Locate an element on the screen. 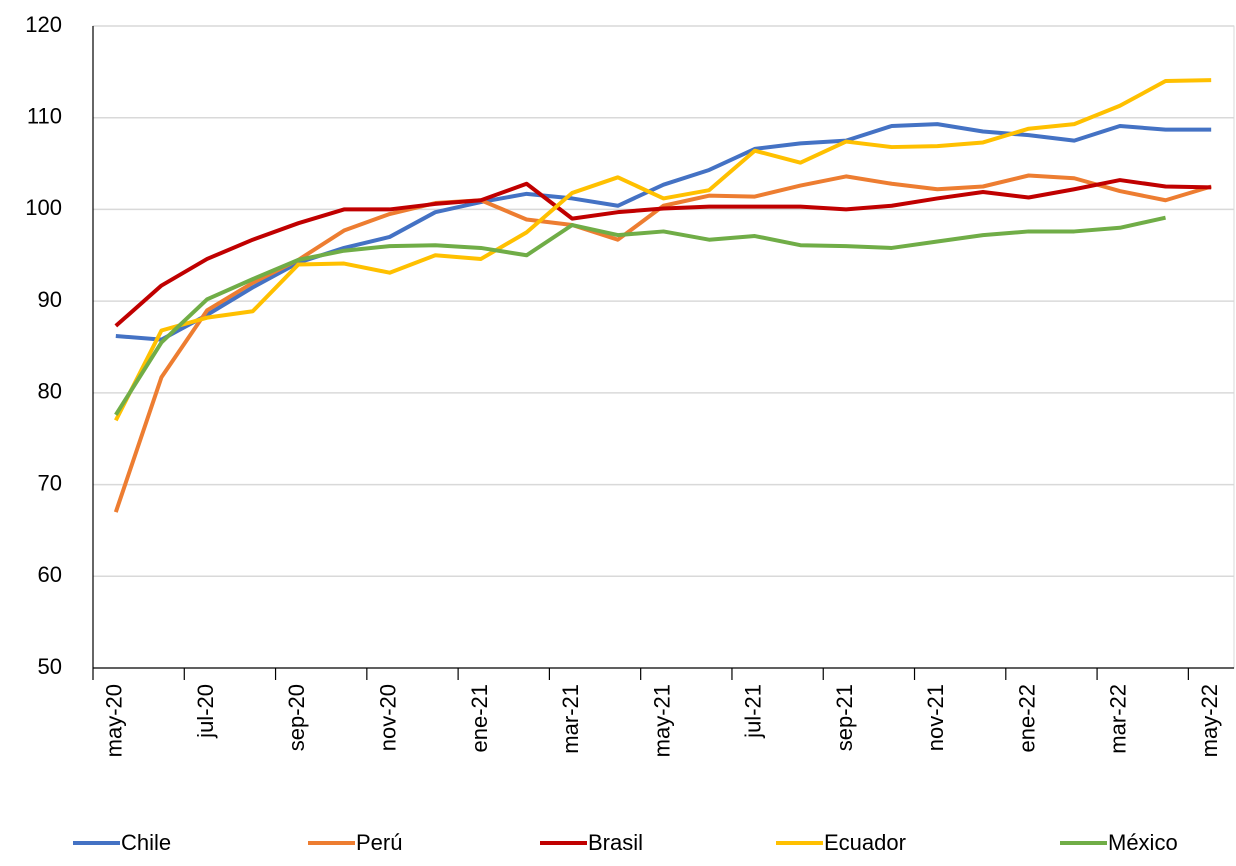  y-tick-label: 110 is located at coordinates (44, 116).